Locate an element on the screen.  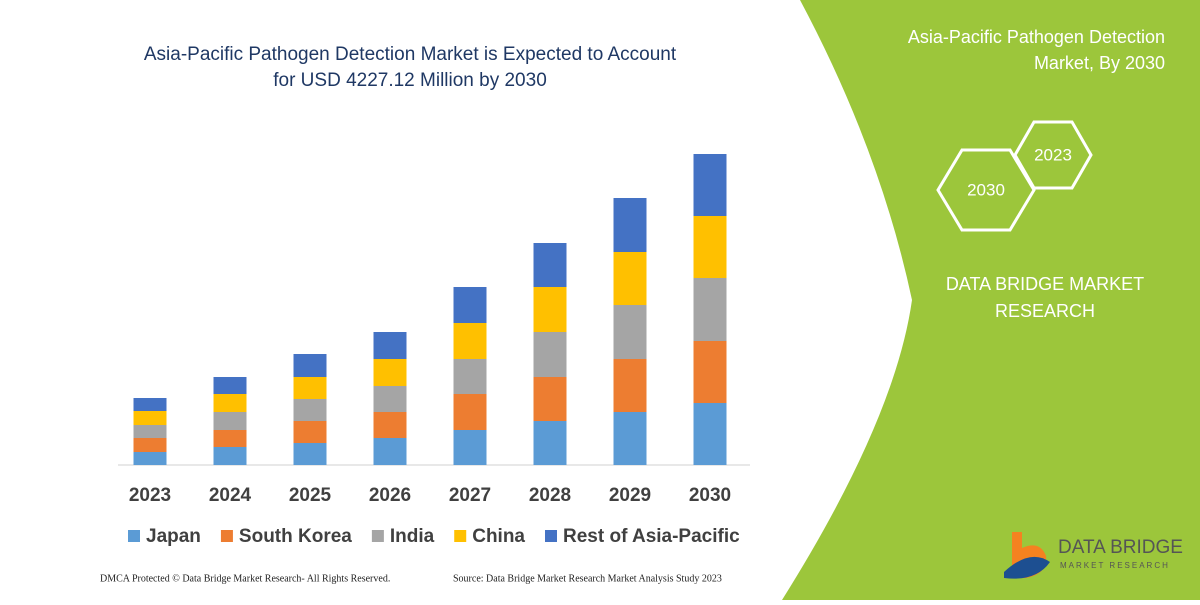
legend-label: Japan is located at coordinates (173, 536).